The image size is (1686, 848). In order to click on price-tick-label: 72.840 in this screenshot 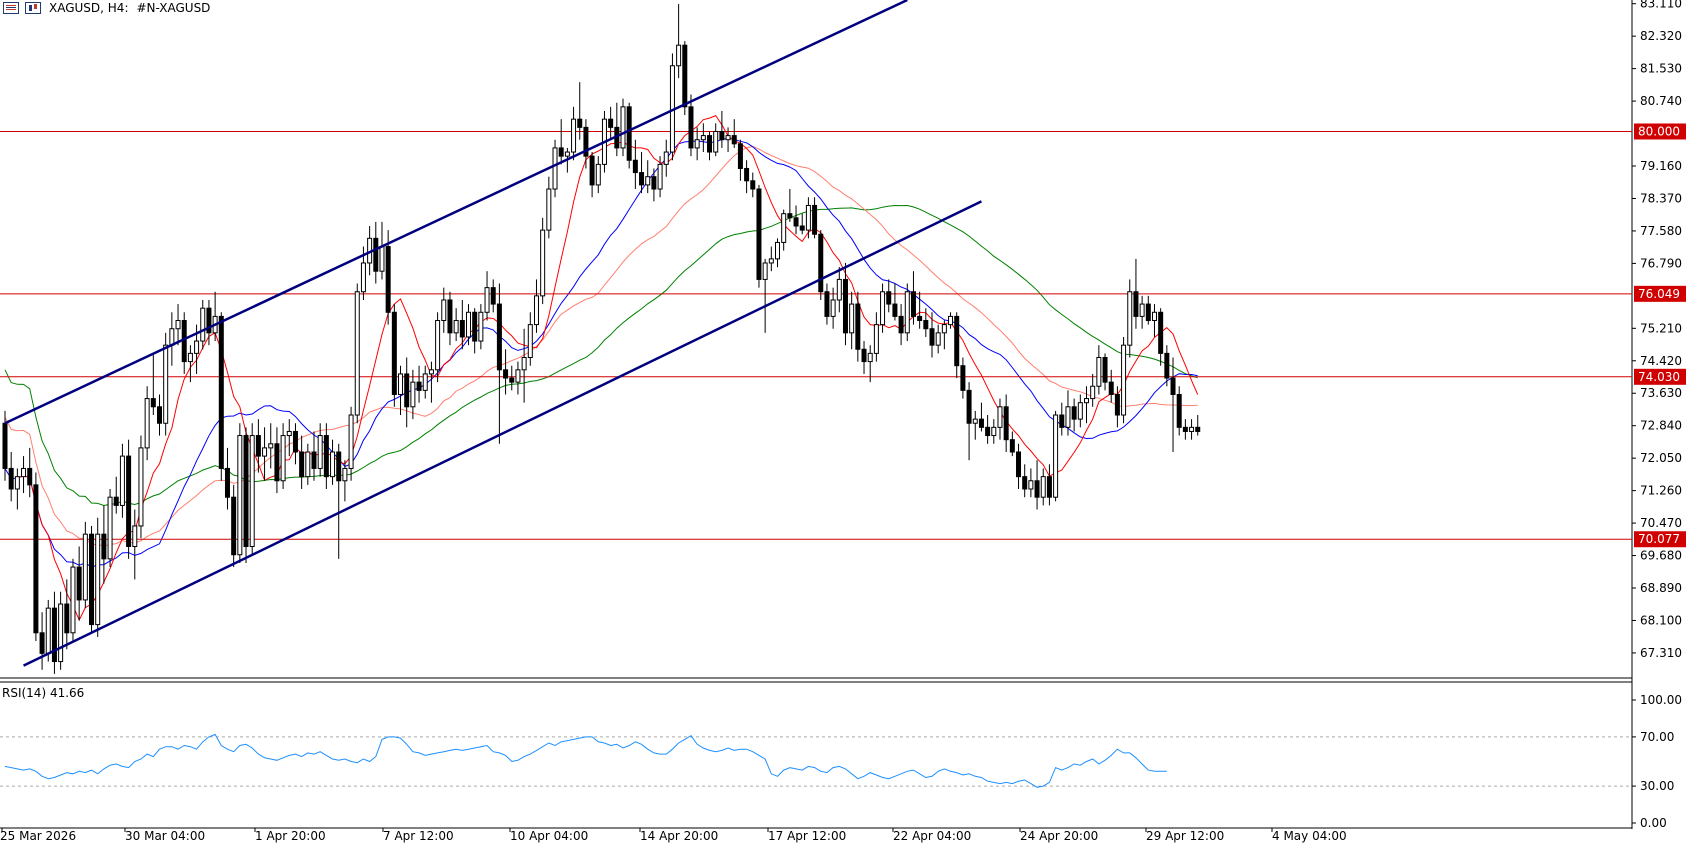, I will do `click(1661, 426)`.